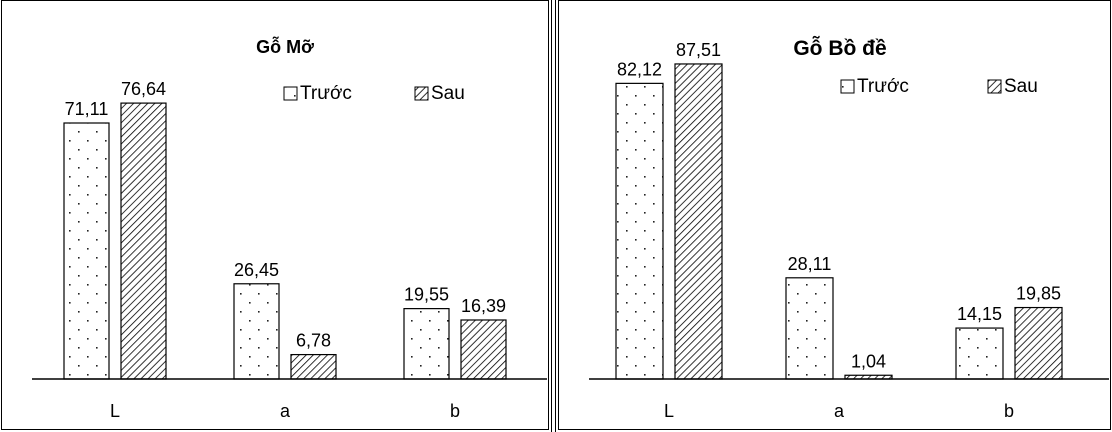 The height and width of the screenshot is (432, 1112). I want to click on data-label: 82,12, so click(639, 69).